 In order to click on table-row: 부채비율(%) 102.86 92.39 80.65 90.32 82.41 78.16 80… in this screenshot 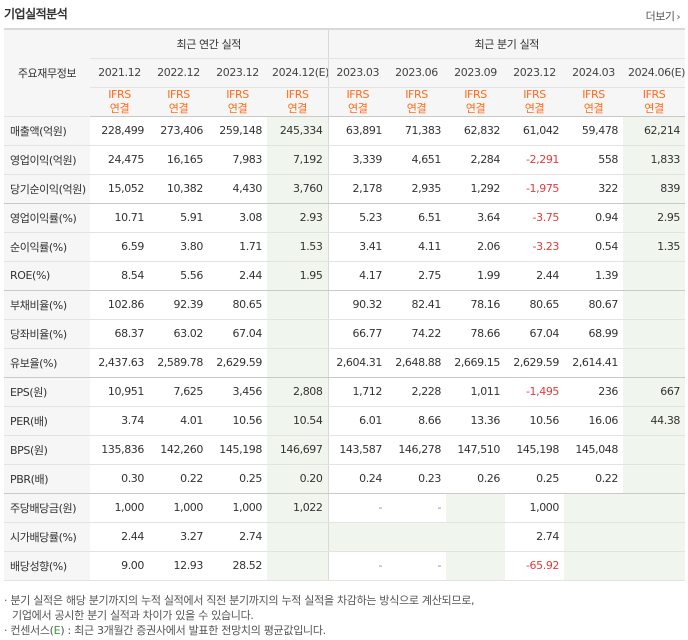, I will do `click(345, 305)`.